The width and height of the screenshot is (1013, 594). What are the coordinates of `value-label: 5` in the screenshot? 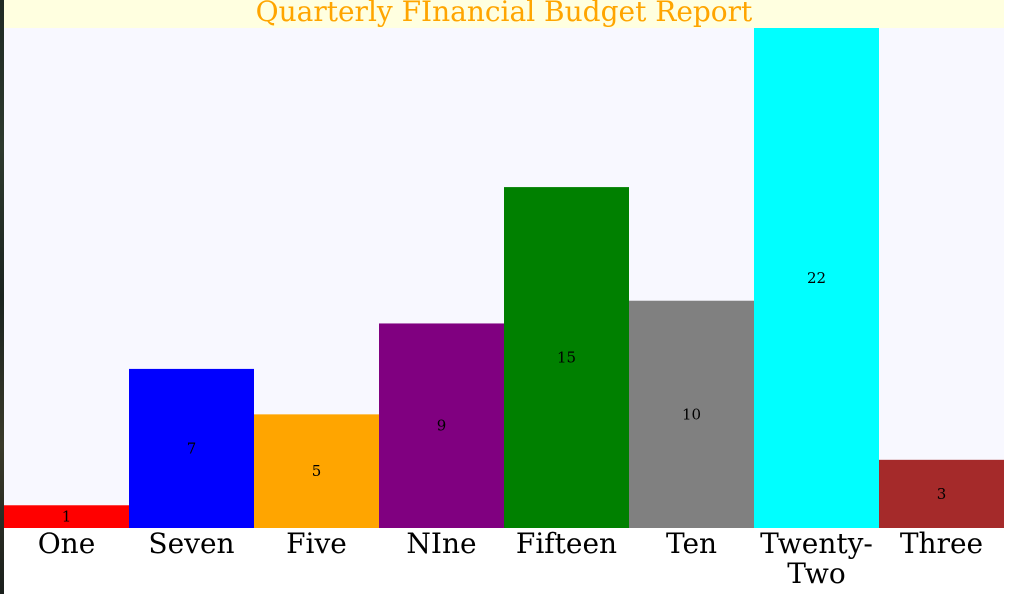 It's located at (317, 471).